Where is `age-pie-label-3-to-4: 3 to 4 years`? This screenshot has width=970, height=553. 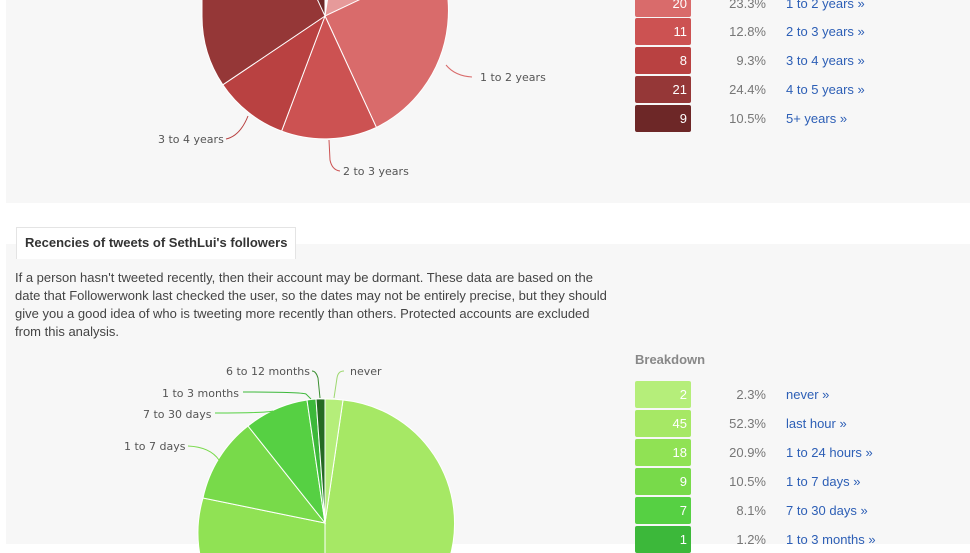
age-pie-label-3-to-4: 3 to 4 years is located at coordinates (191, 139).